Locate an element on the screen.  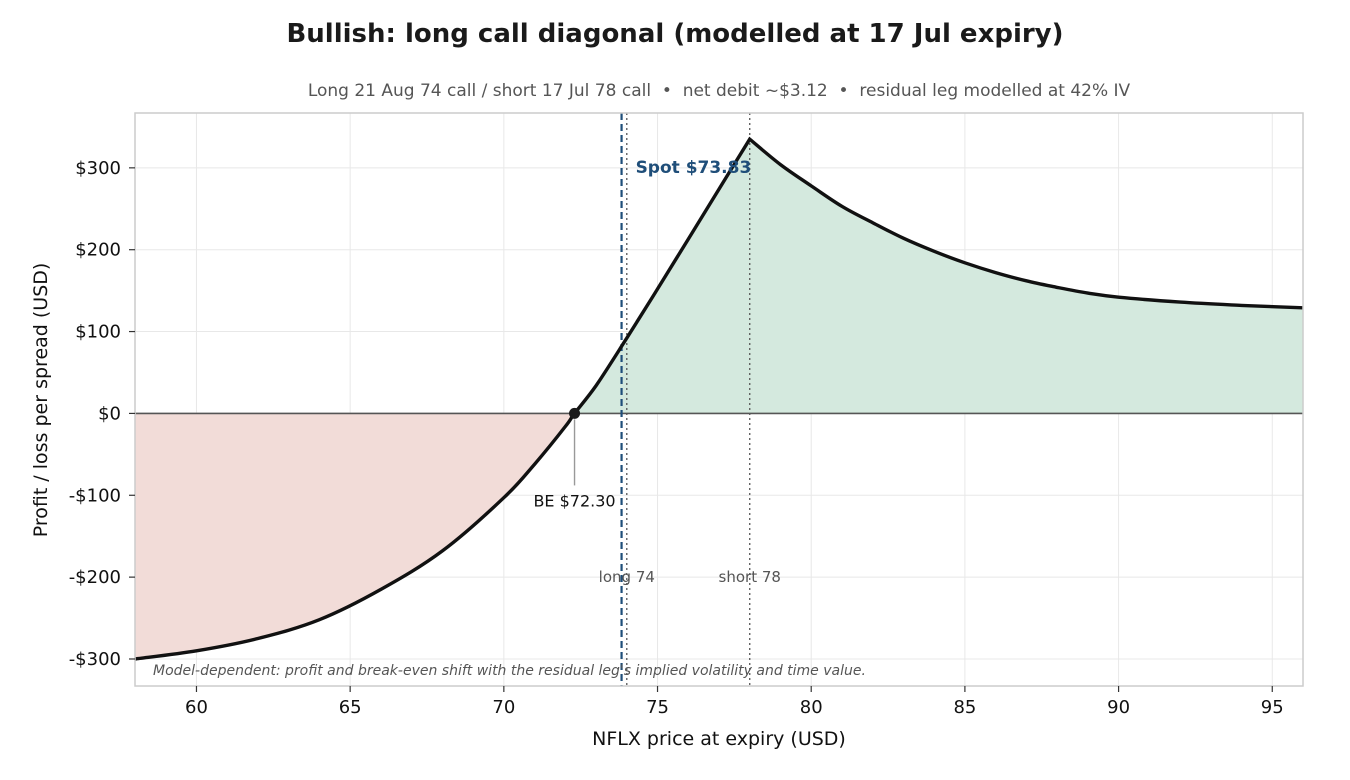
loss-area is located at coordinates (355, 536).